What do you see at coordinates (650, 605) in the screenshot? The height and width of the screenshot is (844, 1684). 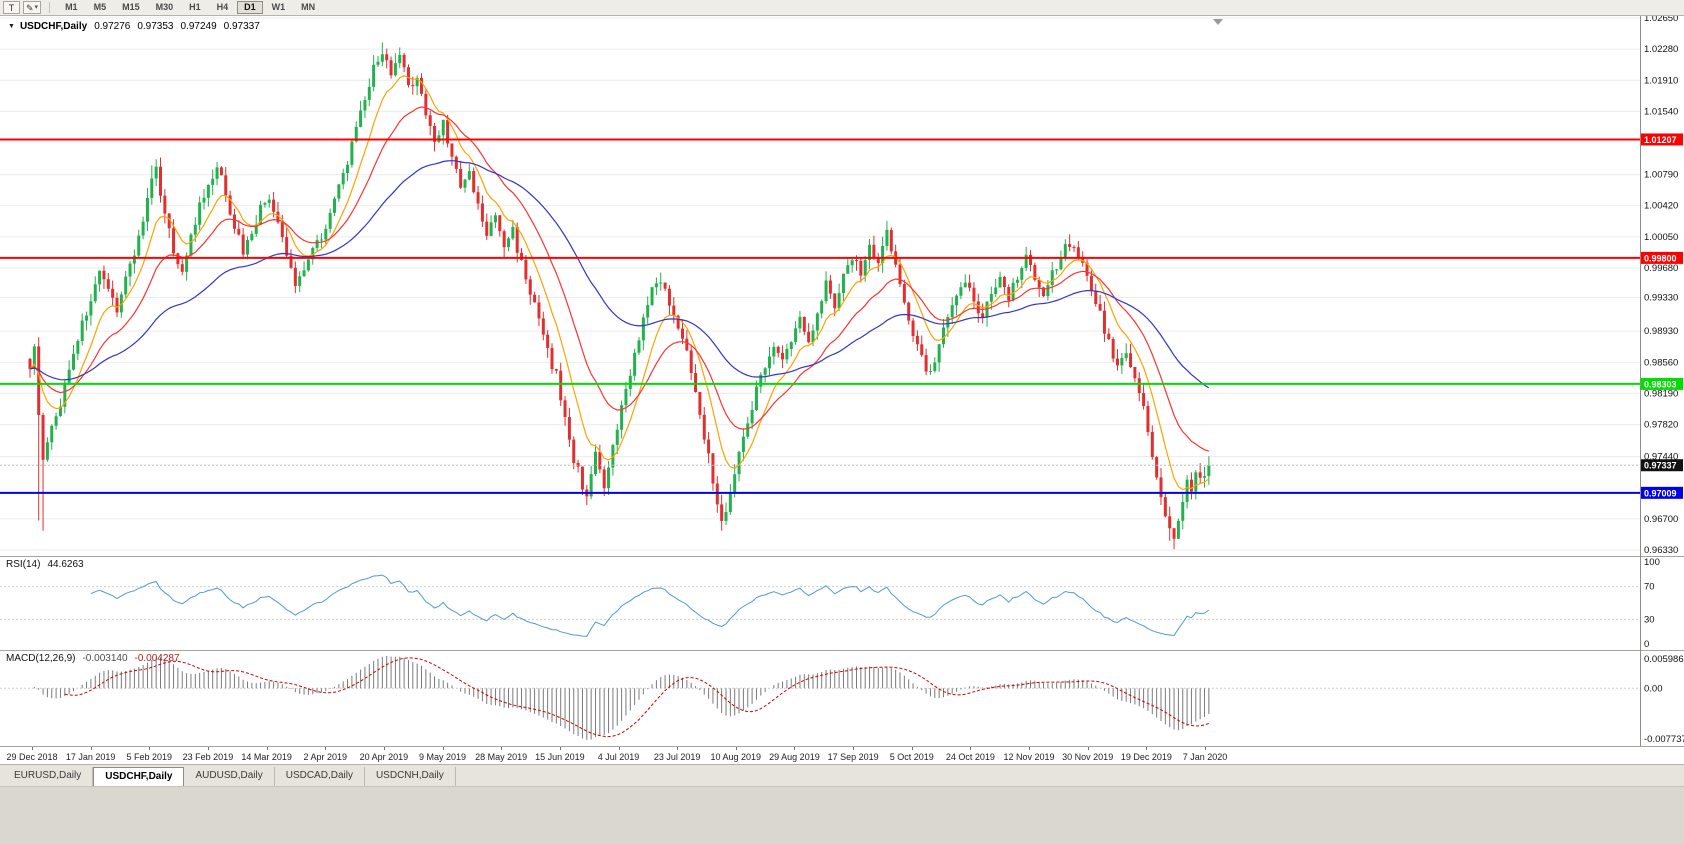 I see `rsi-line` at bounding box center [650, 605].